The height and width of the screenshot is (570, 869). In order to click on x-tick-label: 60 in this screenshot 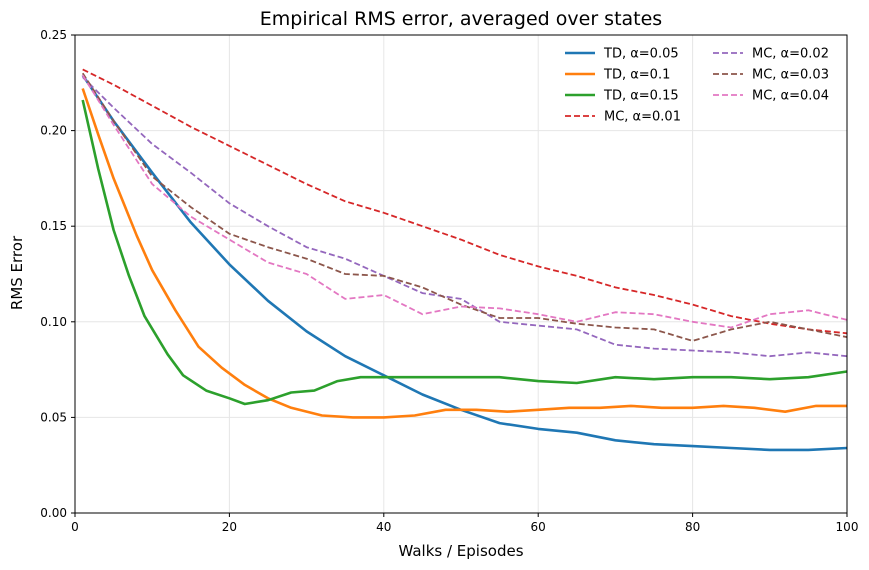, I will do `click(538, 527)`.